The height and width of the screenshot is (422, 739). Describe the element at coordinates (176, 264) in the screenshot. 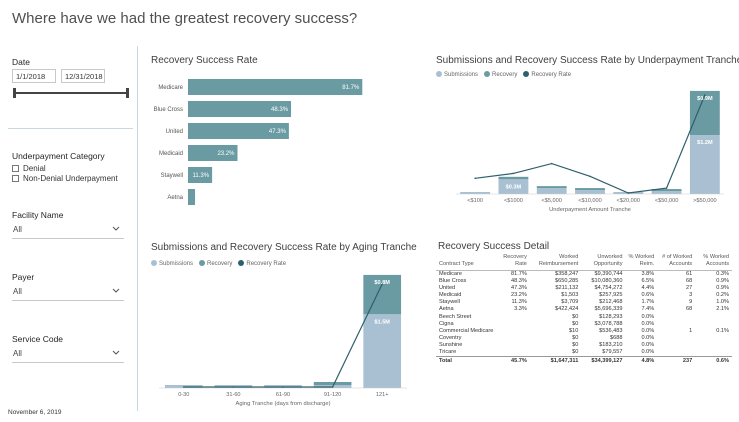

I see `legend-label: Submissions` at that location.